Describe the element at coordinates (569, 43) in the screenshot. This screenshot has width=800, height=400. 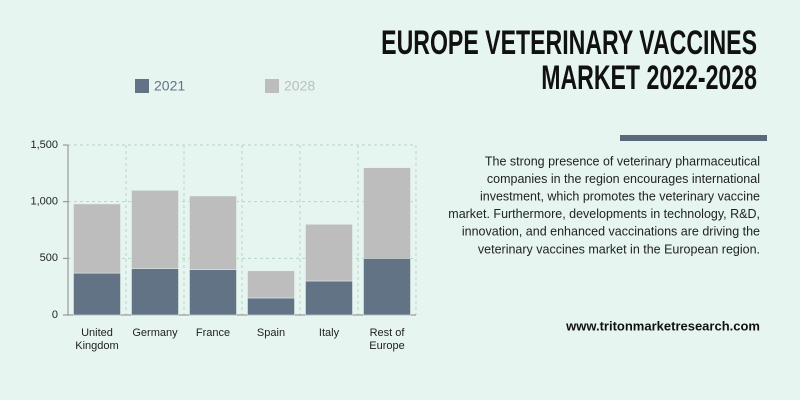
I see `chart-title: EUROPE VETERINARY VACCINES` at that location.